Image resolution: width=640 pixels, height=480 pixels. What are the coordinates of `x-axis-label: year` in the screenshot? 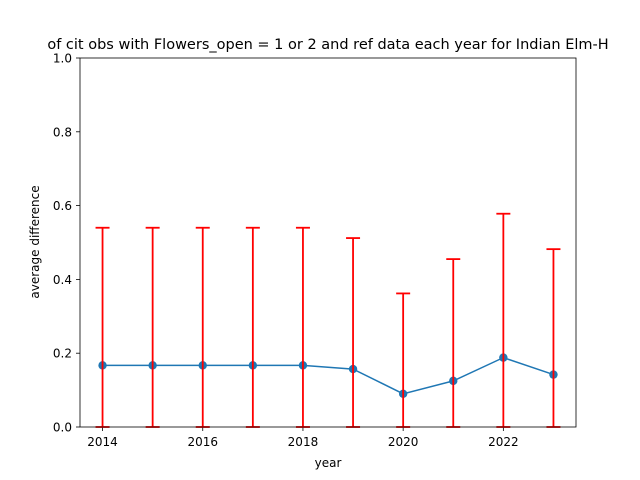 It's located at (328, 463).